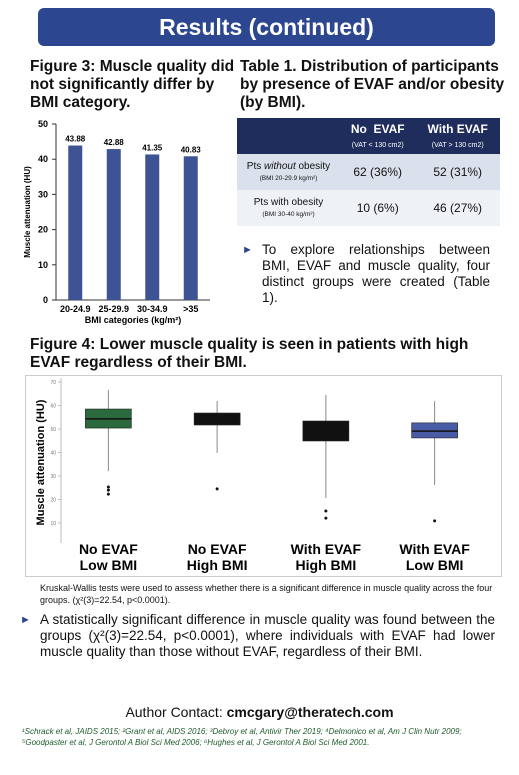 This screenshot has width=519, height=775. Describe the element at coordinates (152, 309) in the screenshot. I see `x-tick-label: 30-34.9` at that location.